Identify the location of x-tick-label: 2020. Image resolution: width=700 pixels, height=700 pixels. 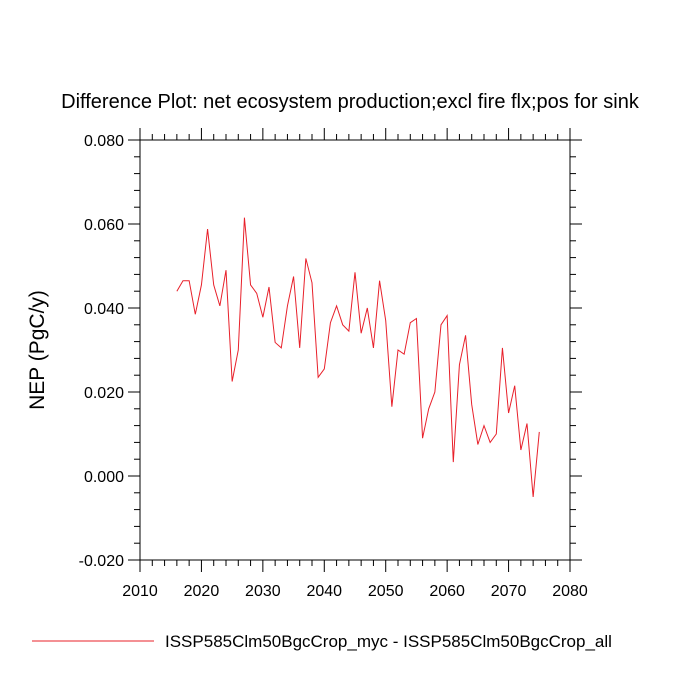
(202, 591).